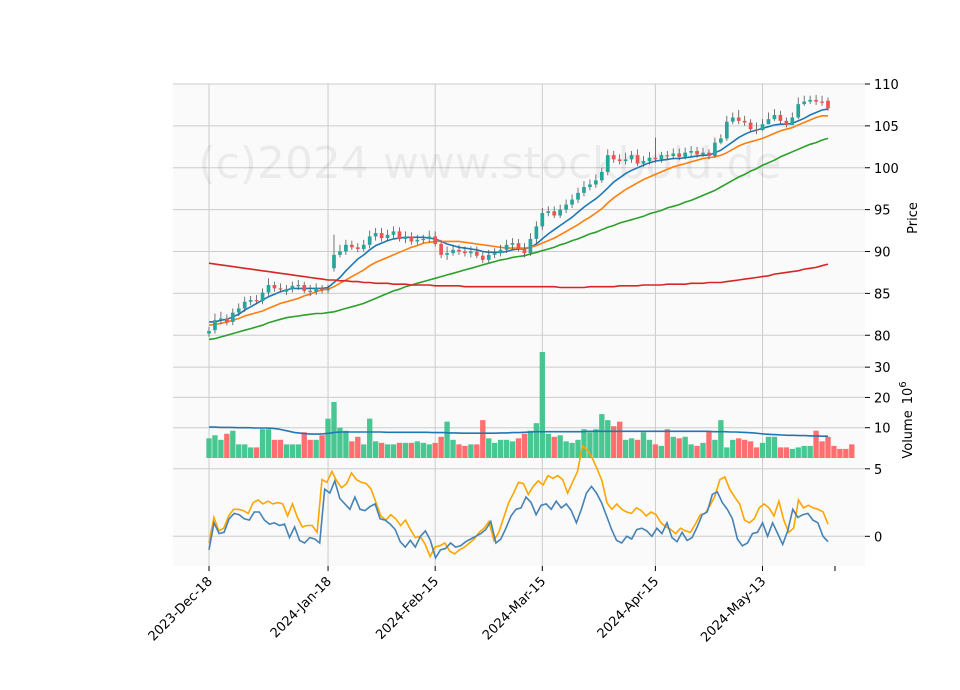 This screenshot has width=960, height=690. What do you see at coordinates (908, 396) in the screenshot?
I see `volume-multiplier: 10` at bounding box center [908, 396].